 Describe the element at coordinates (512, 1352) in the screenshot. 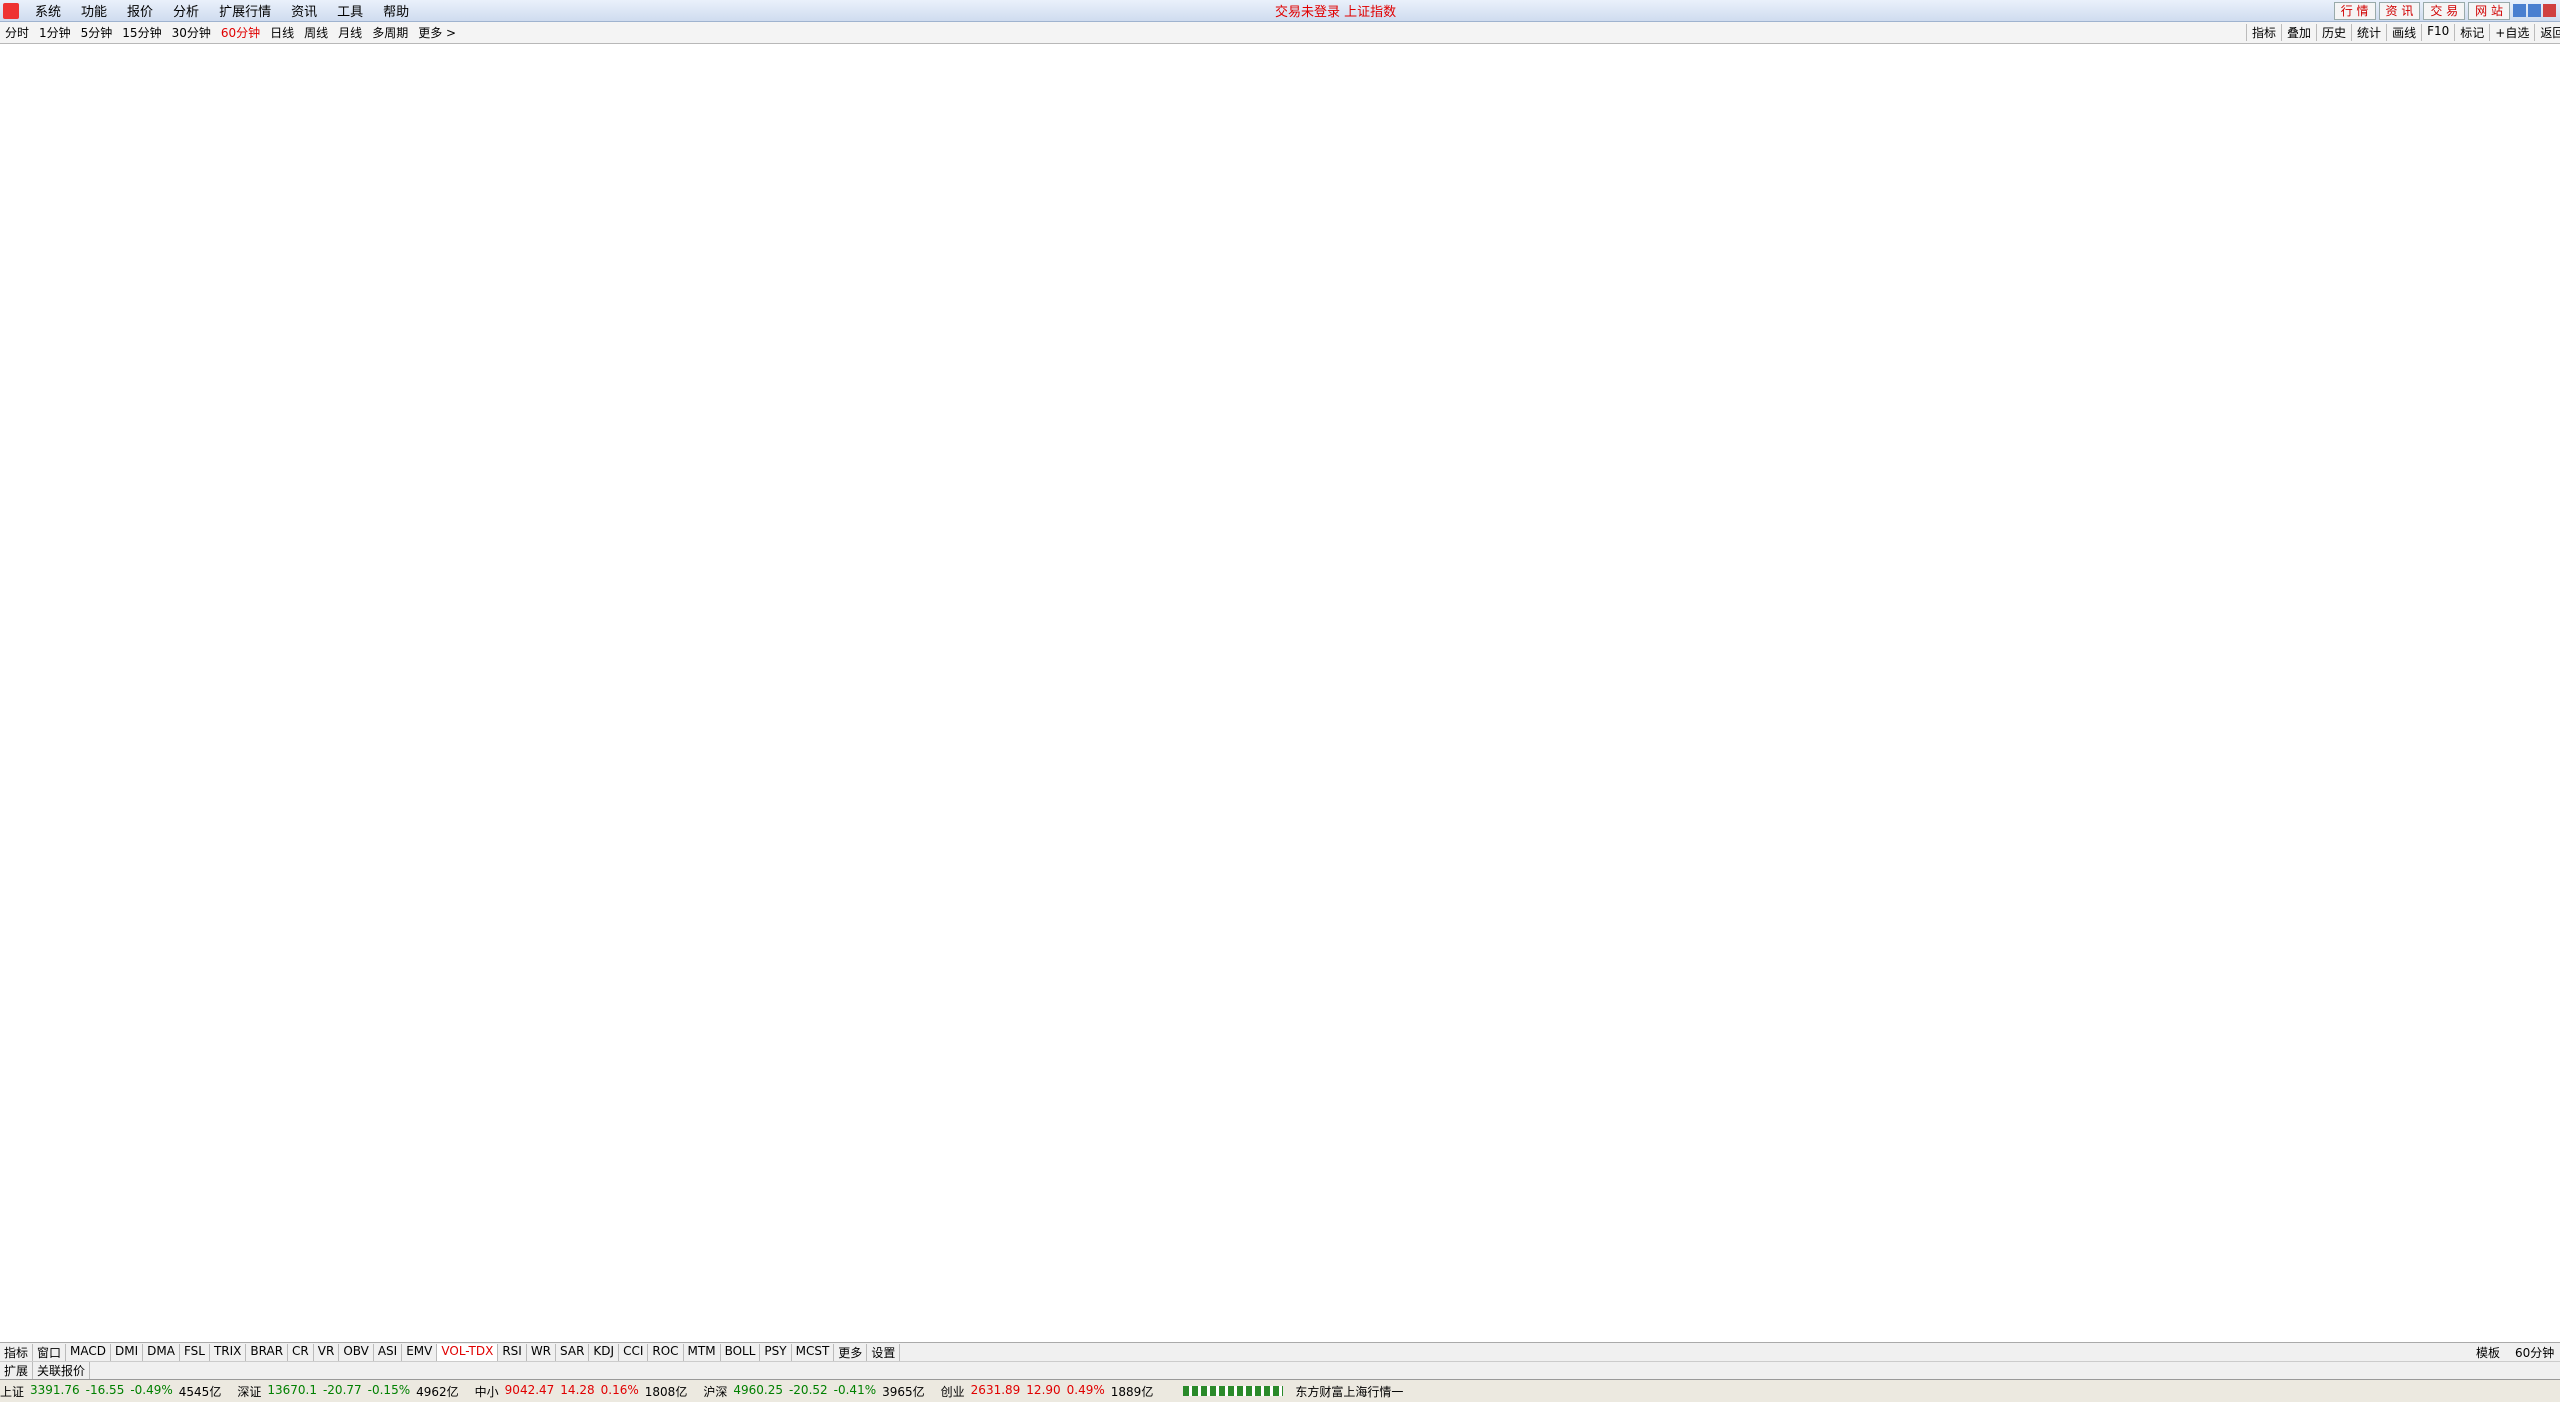

I see `indicator-tab: RSI` at that location.